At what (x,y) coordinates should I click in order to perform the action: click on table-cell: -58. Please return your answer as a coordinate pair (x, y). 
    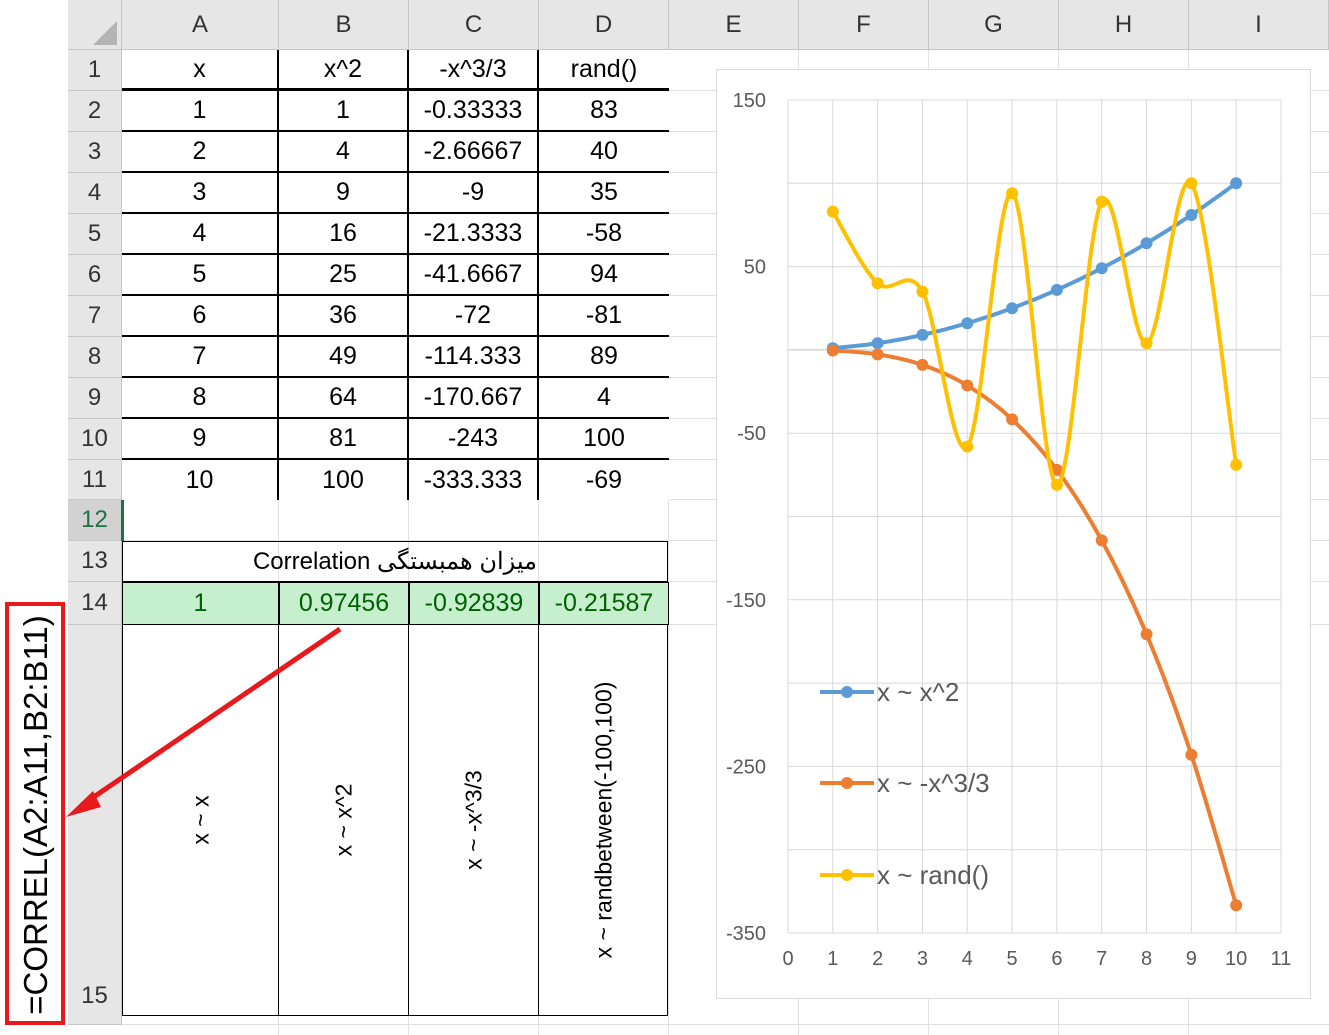
    Looking at the image, I should click on (604, 234).